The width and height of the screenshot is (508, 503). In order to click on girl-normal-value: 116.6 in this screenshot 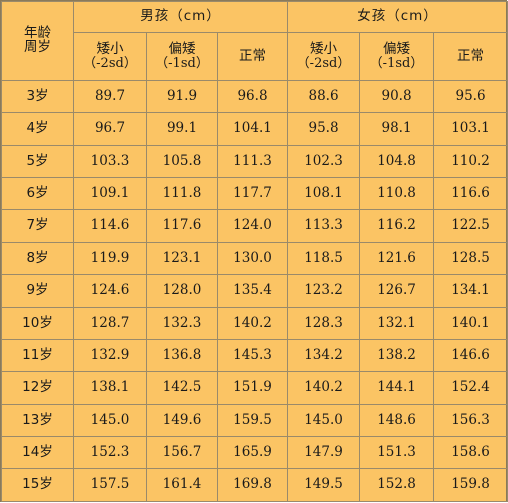, I will do `click(470, 194)`.